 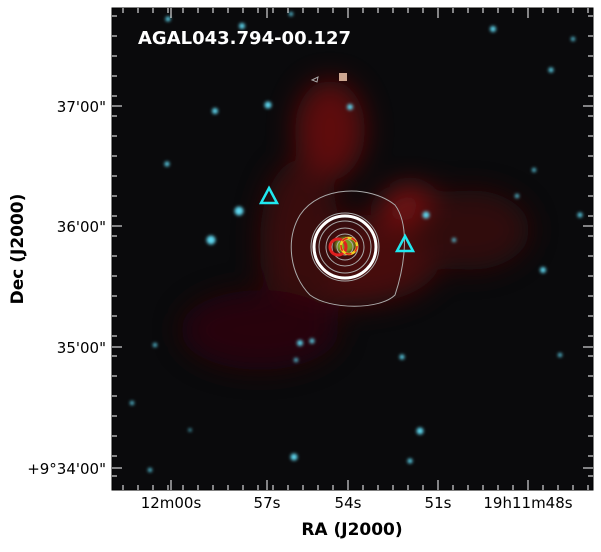 I want to click on y-tick-label: 37'00", so click(x=81, y=107).